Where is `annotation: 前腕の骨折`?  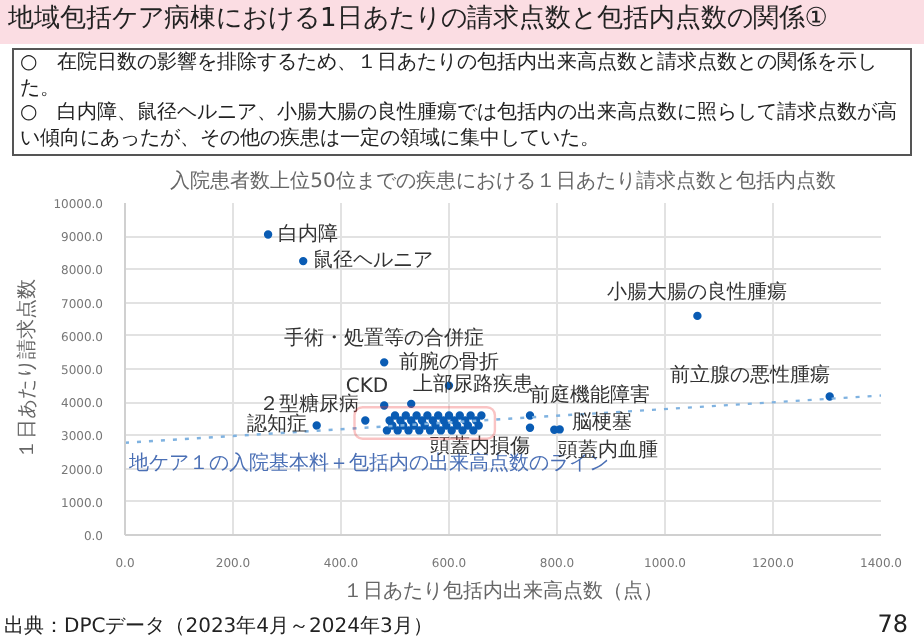 annotation: 前腕の骨折 is located at coordinates (449, 361).